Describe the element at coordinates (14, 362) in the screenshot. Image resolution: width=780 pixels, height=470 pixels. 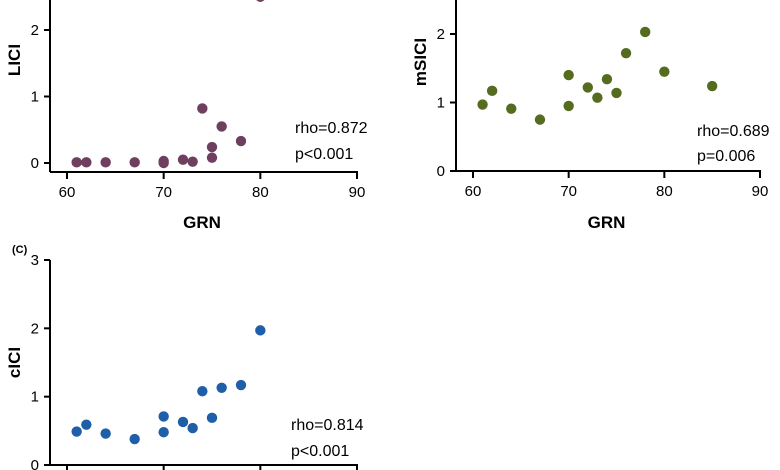
I see `y-axis-label: cICI` at that location.